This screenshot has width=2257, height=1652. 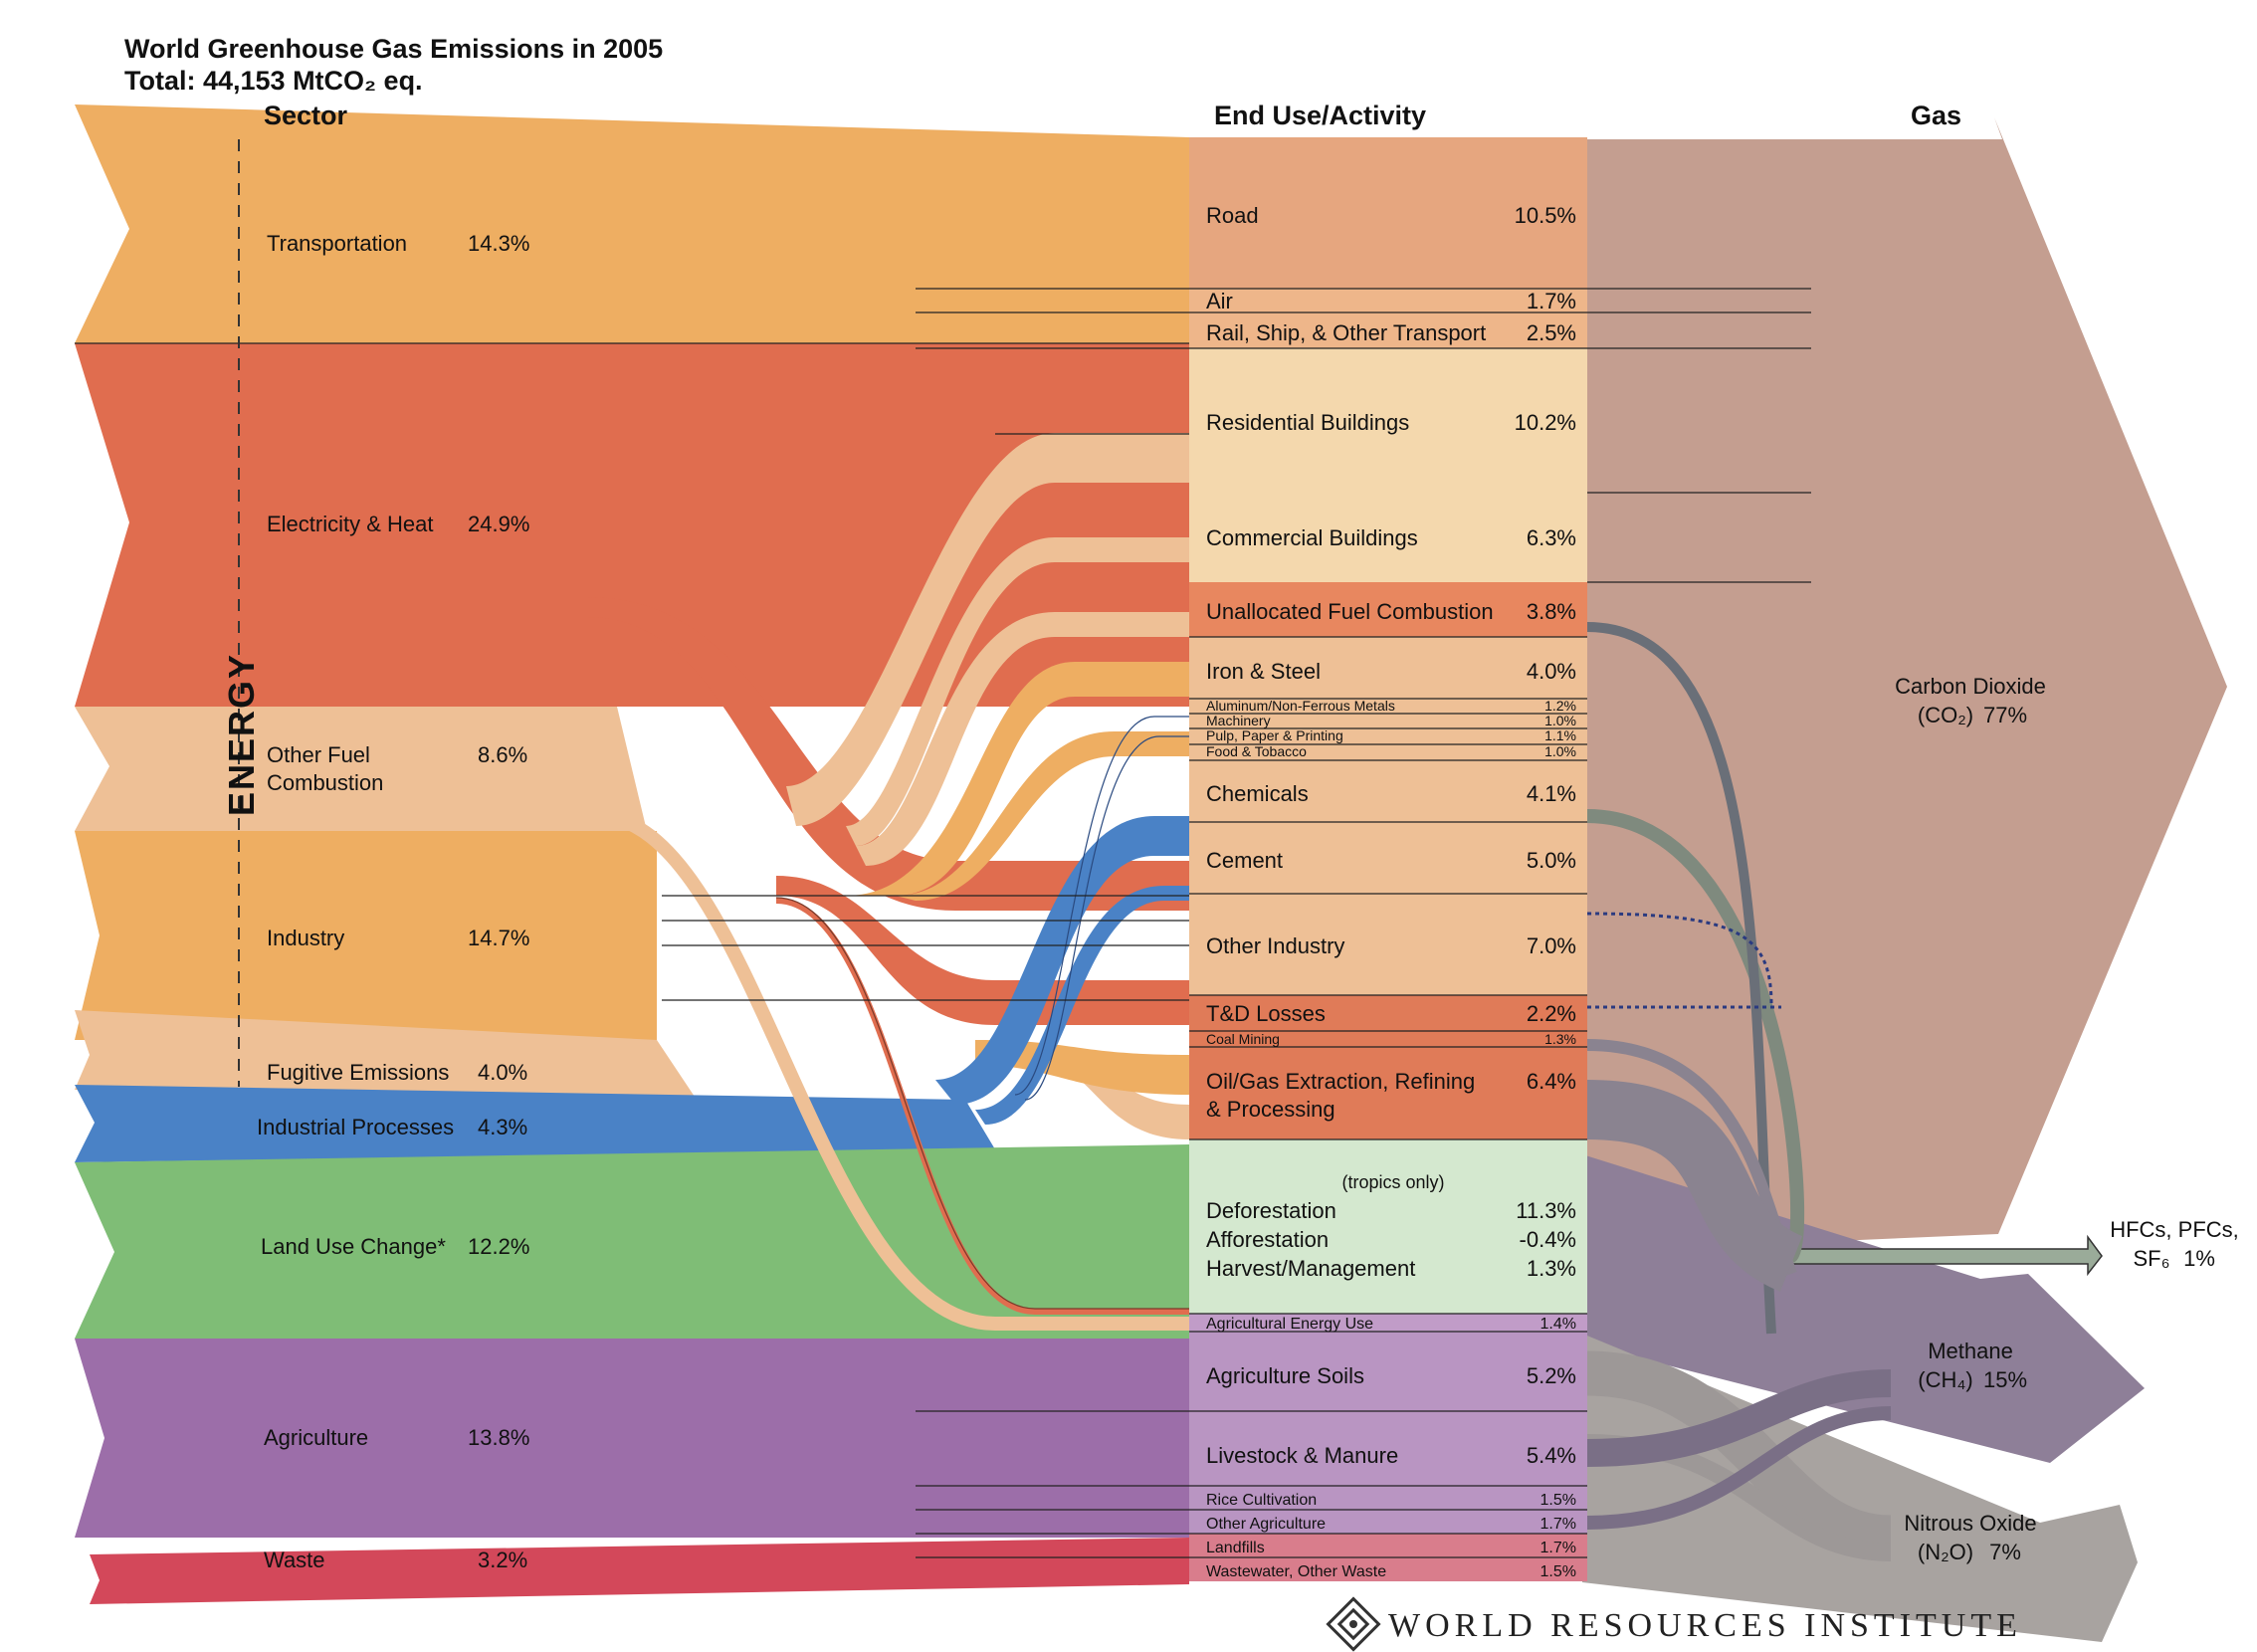 I want to click on end-rice, so click(x=1388, y=1498).